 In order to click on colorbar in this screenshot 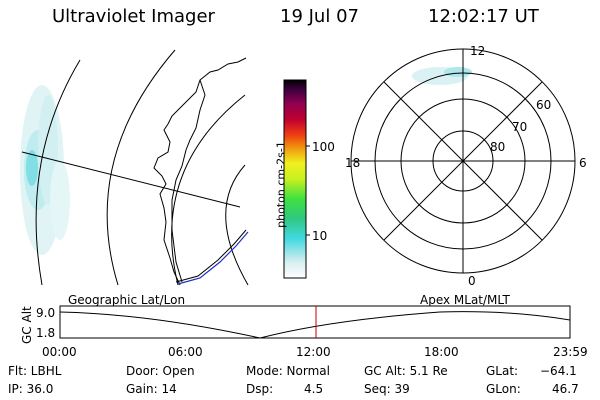, I will do `click(296, 179)`.